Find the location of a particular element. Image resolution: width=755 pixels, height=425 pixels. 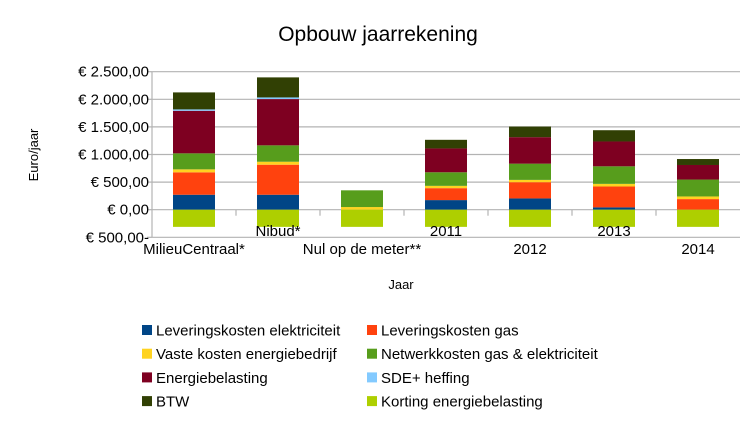

y-tick-label: € 500,00 is located at coordinates (120, 182).